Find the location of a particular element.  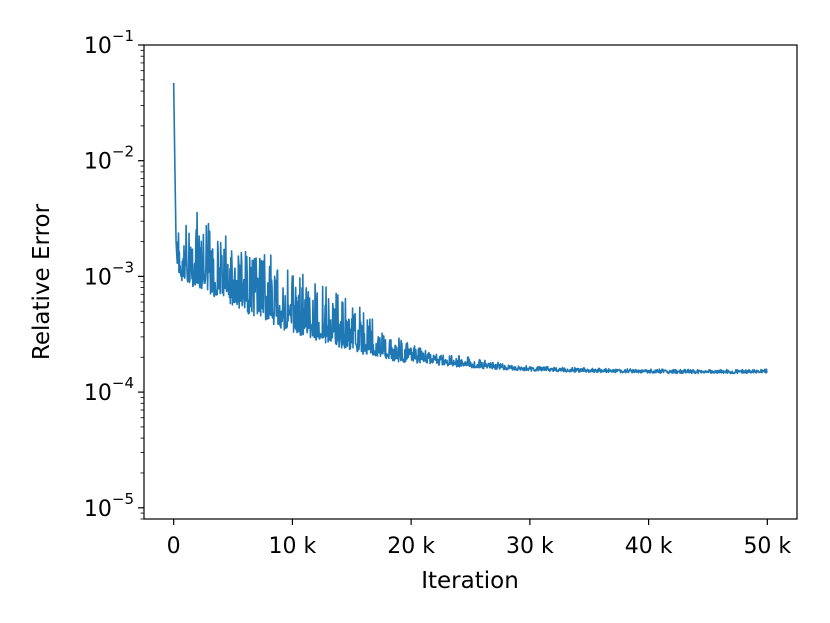

y-axis-label: Relative Error is located at coordinates (42, 281).